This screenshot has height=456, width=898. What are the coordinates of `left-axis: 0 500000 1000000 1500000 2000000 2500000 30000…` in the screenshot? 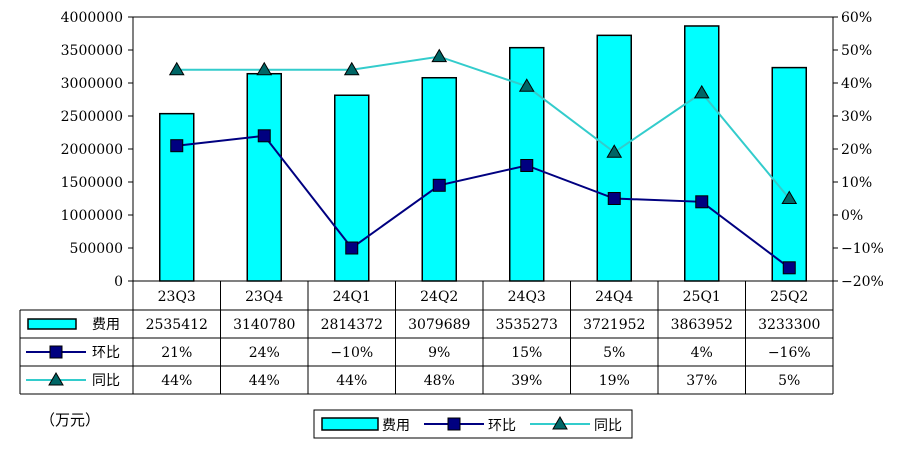 It's located at (97, 150).